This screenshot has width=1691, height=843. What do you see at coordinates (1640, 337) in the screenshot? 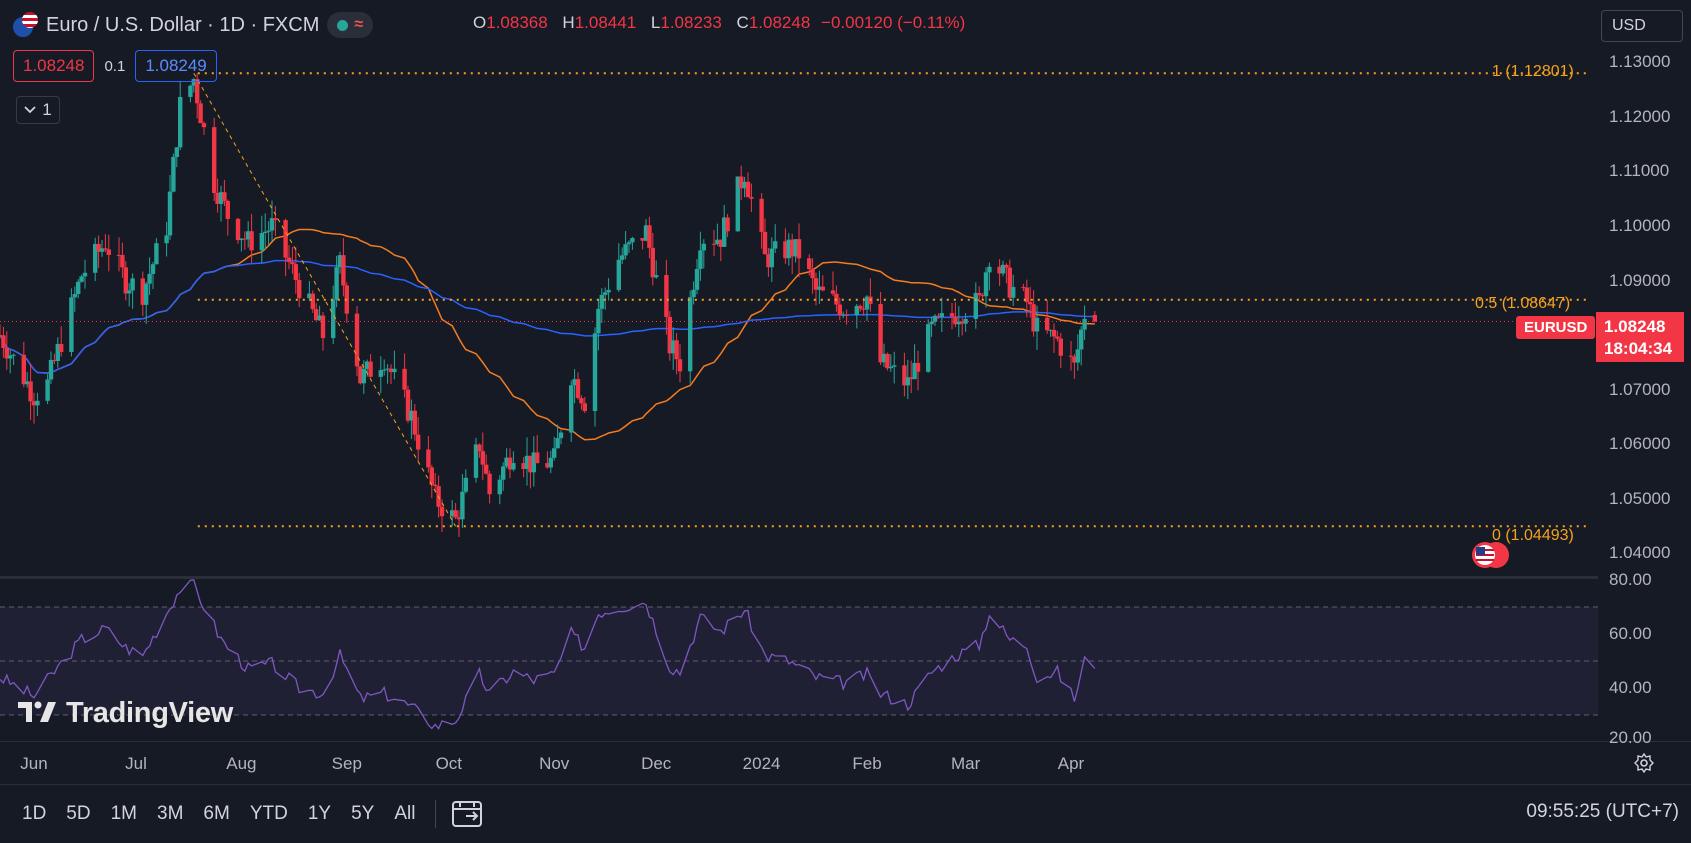
I see `last-price-tag: 1.08248 18:04:34` at bounding box center [1640, 337].